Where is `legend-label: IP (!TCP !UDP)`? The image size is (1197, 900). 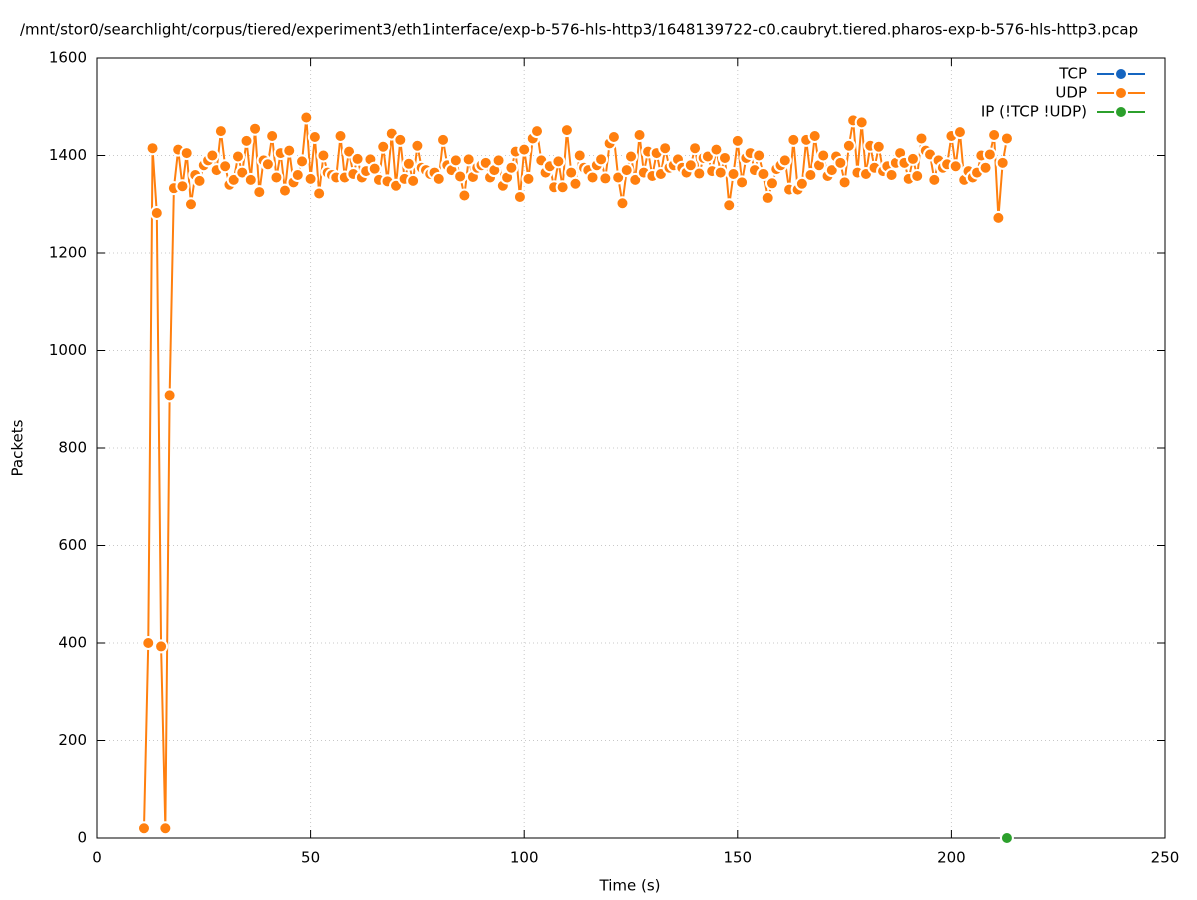
legend-label: IP (!TCP !UDP) is located at coordinates (1034, 112).